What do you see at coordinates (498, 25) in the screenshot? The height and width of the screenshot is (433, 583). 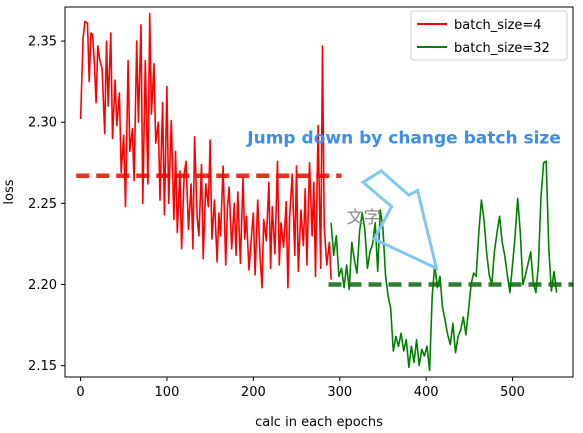 I see `legend-label-batch-size-4: batch_size=4` at bounding box center [498, 25].